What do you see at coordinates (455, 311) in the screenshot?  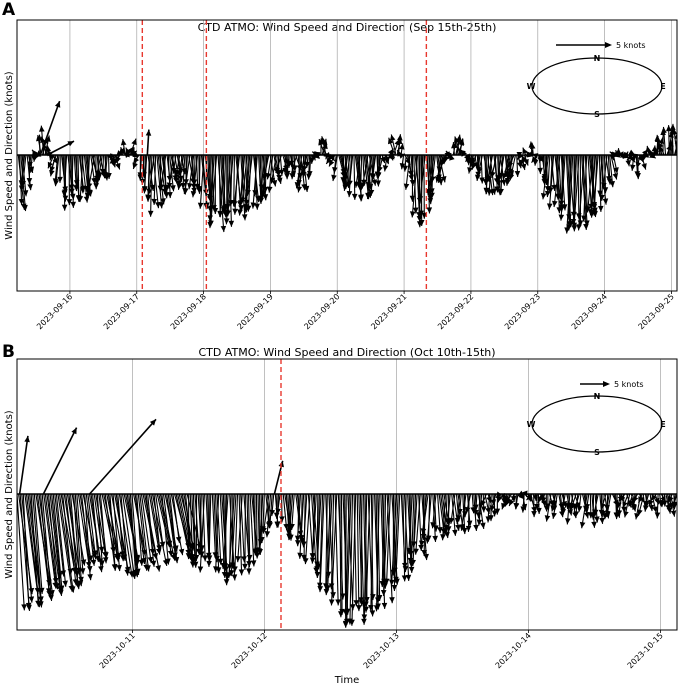 I see `x-tick-label: 2023-09-22` at bounding box center [455, 311].